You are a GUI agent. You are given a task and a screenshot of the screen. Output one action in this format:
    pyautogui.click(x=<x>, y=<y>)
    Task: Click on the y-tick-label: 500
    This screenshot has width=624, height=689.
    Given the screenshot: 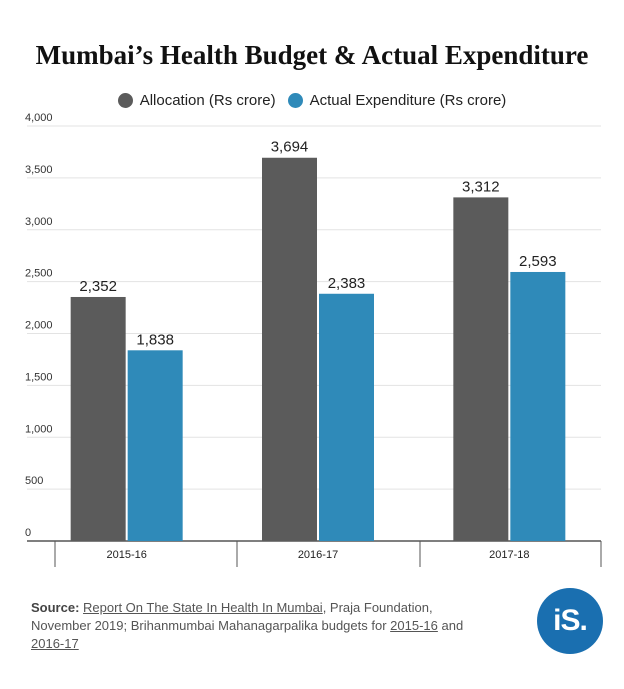 What is the action you would take?
    pyautogui.click(x=34, y=481)
    